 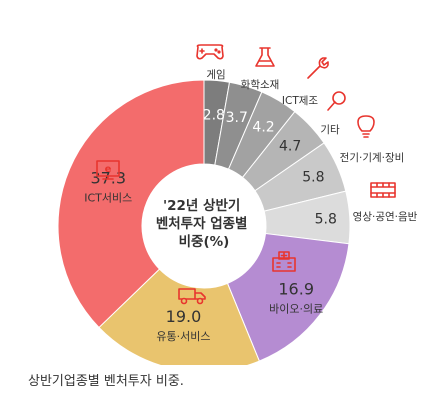 What do you see at coordinates (192, 296) in the screenshot?
I see `truck-icon` at bounding box center [192, 296].